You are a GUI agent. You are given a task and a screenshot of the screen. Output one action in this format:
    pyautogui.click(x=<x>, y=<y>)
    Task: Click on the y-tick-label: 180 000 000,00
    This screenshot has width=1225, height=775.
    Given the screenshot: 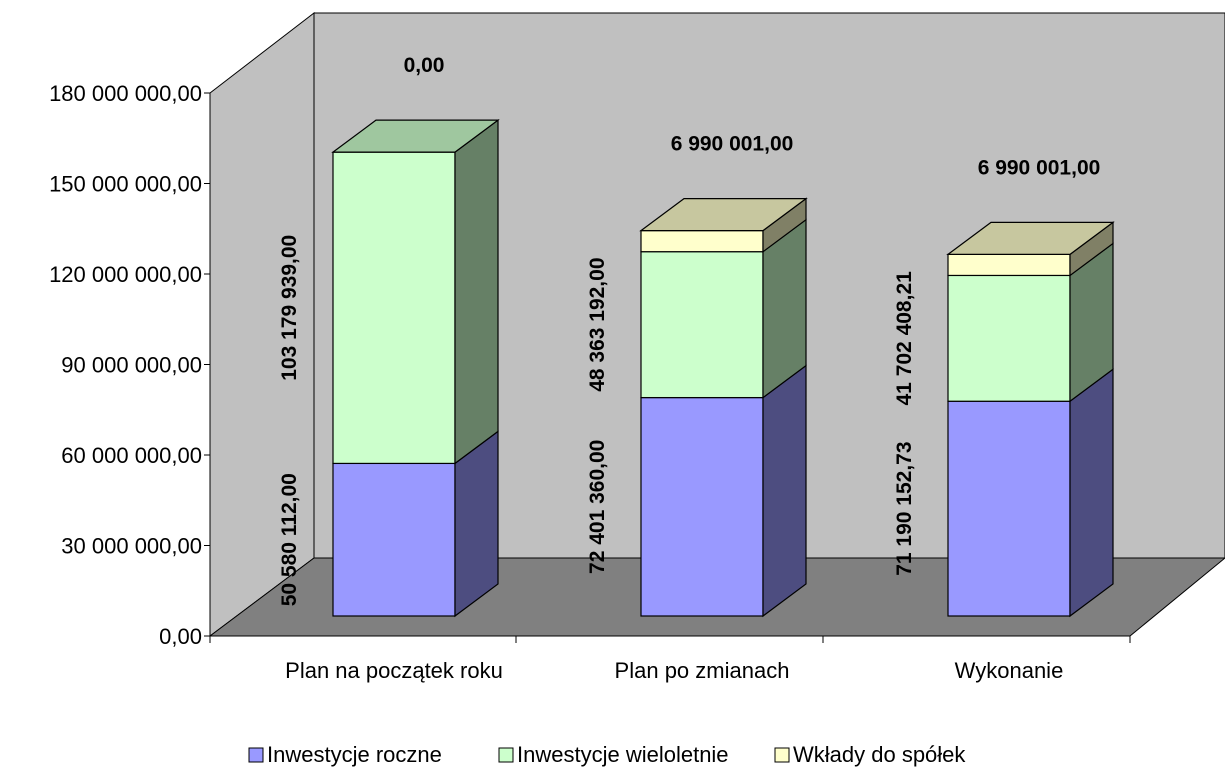 What is the action you would take?
    pyautogui.click(x=125, y=93)
    